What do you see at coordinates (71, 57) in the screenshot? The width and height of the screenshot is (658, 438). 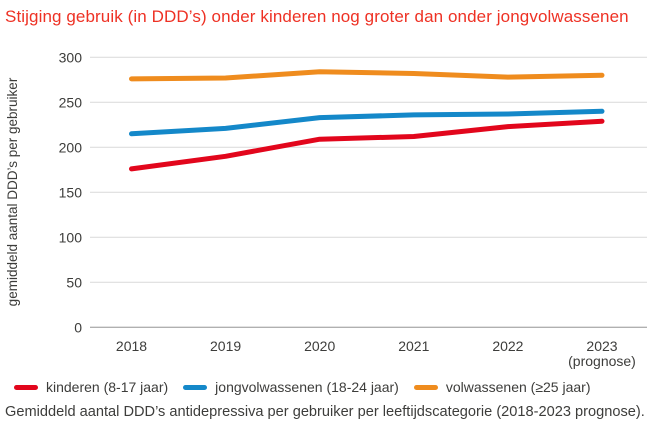 I see `y-tick-label: 300` at bounding box center [71, 57].